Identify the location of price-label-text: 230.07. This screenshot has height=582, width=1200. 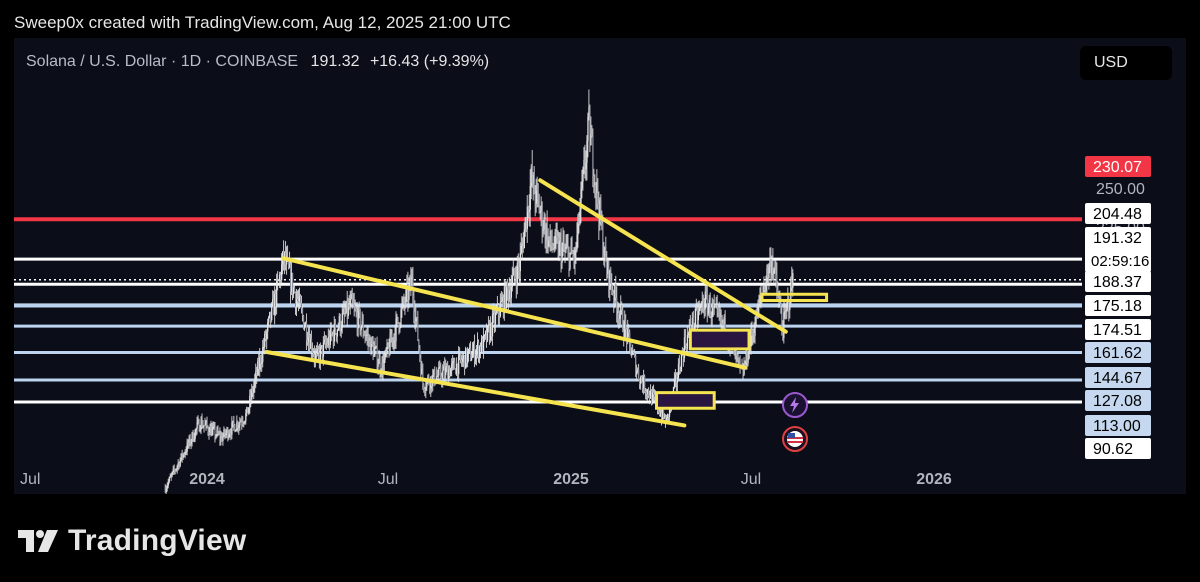
(1117, 167).